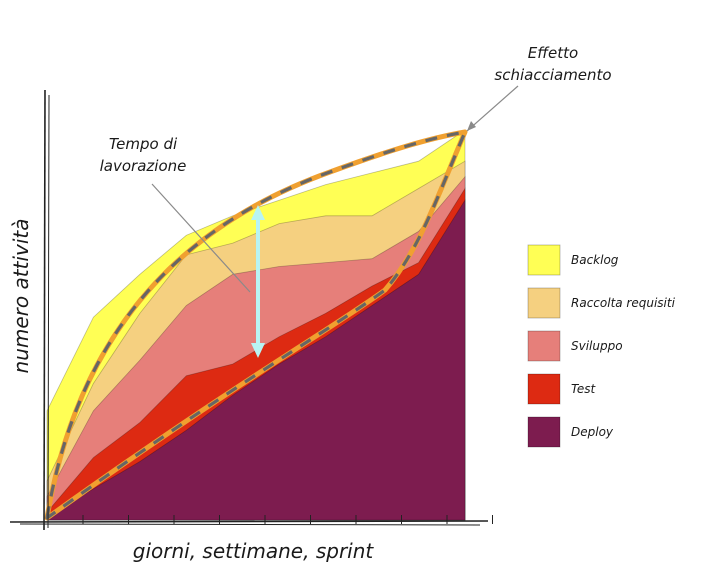  I want to click on lead-time-arrowhead-bottom, so click(258, 350).